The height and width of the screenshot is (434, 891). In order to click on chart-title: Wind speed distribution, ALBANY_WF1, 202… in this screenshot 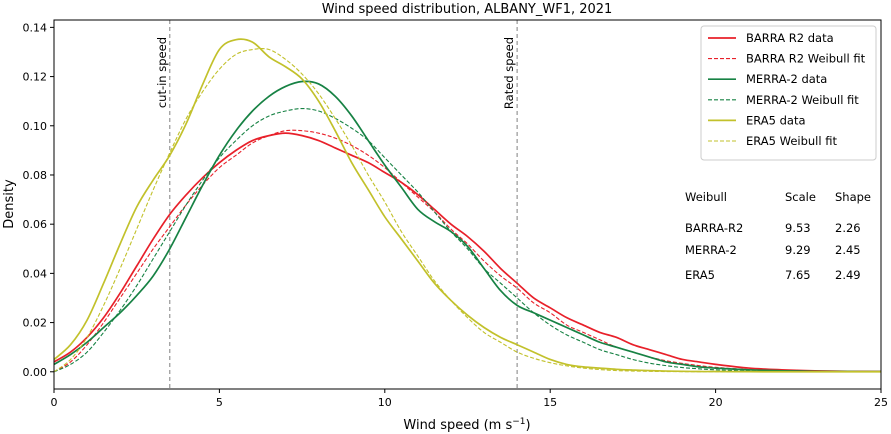, I will do `click(467, 9)`.